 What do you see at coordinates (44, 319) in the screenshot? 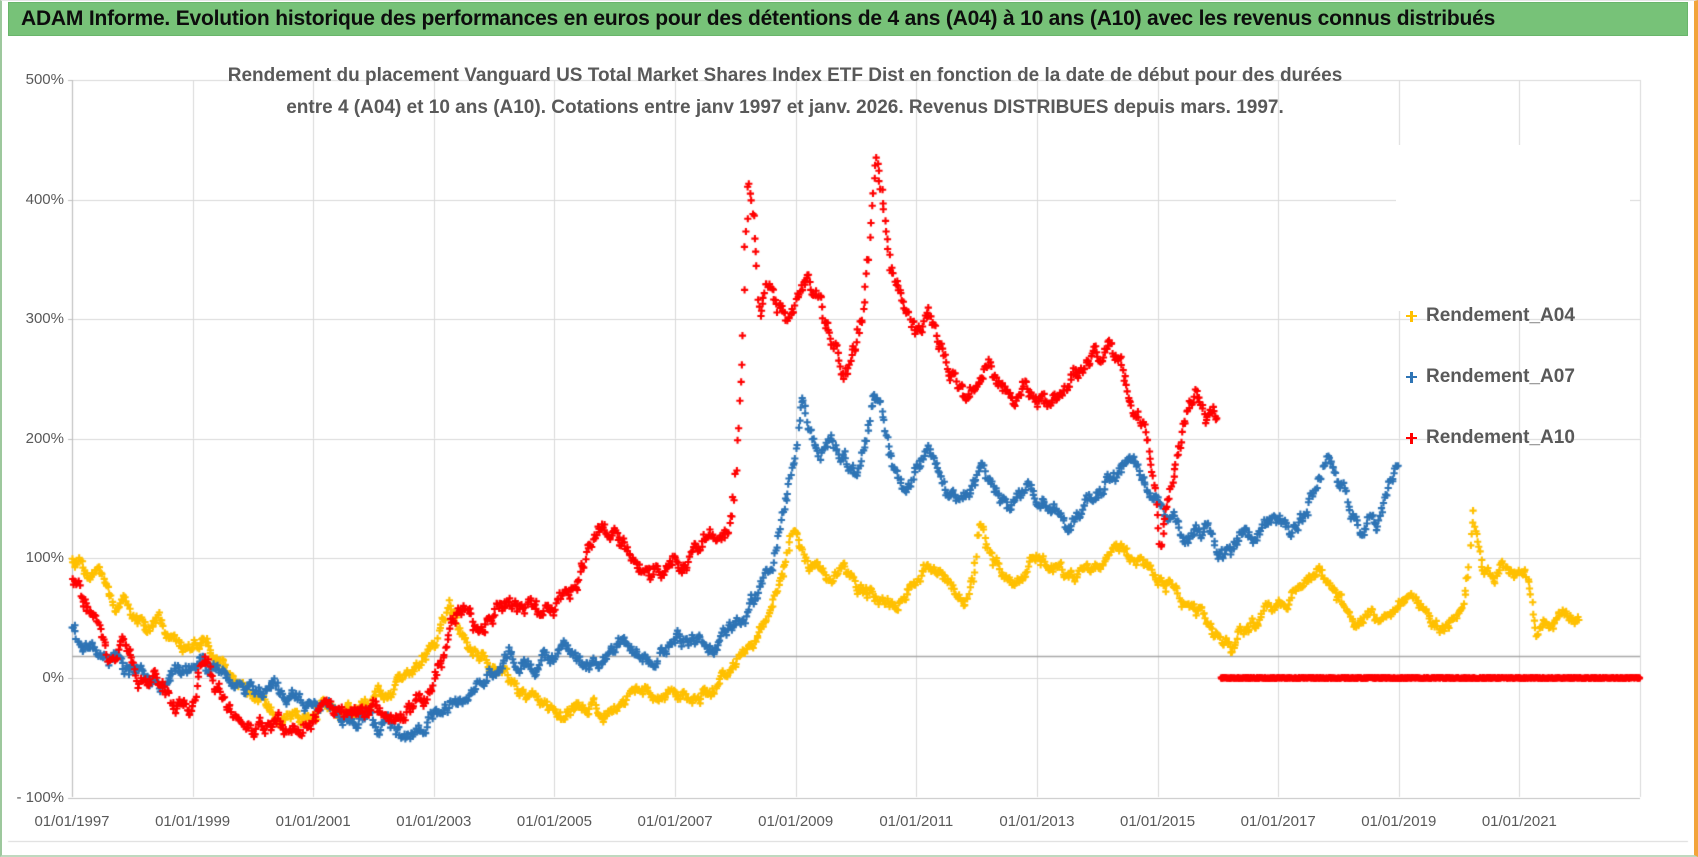
I see `y-tick-label: 300%` at bounding box center [44, 319].